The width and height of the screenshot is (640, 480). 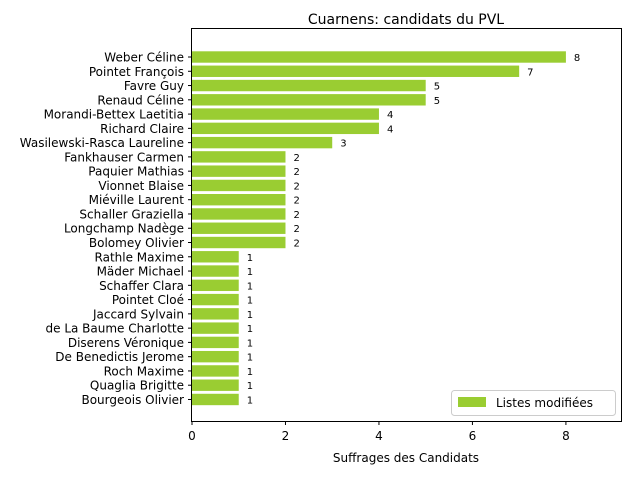 What do you see at coordinates (192, 436) in the screenshot?
I see `x-tick-label: 0` at bounding box center [192, 436].